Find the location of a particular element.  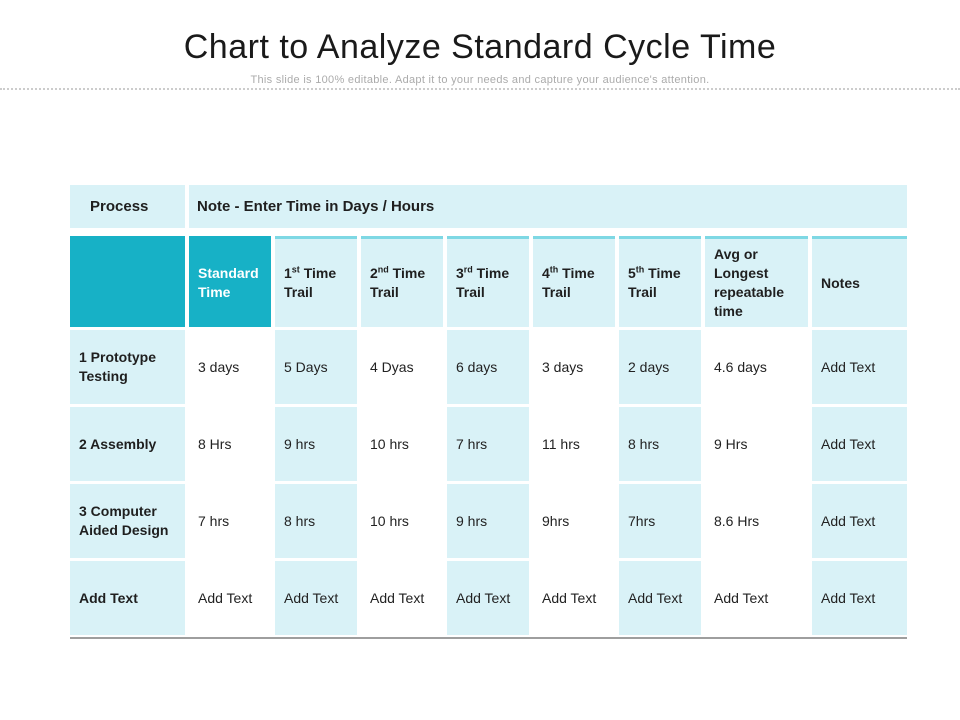

table-bottom-rule is located at coordinates (488, 638).